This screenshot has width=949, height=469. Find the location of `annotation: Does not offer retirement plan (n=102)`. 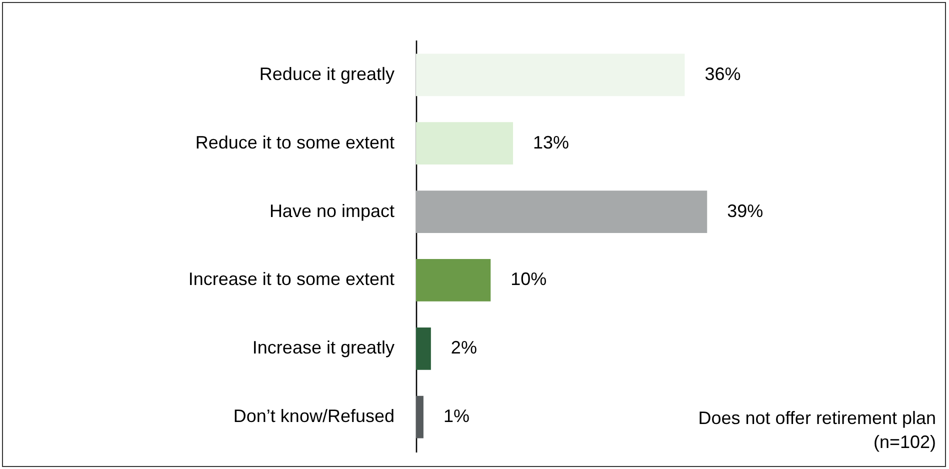

annotation: Does not offer retirement plan (n=102) is located at coordinates (817, 430).